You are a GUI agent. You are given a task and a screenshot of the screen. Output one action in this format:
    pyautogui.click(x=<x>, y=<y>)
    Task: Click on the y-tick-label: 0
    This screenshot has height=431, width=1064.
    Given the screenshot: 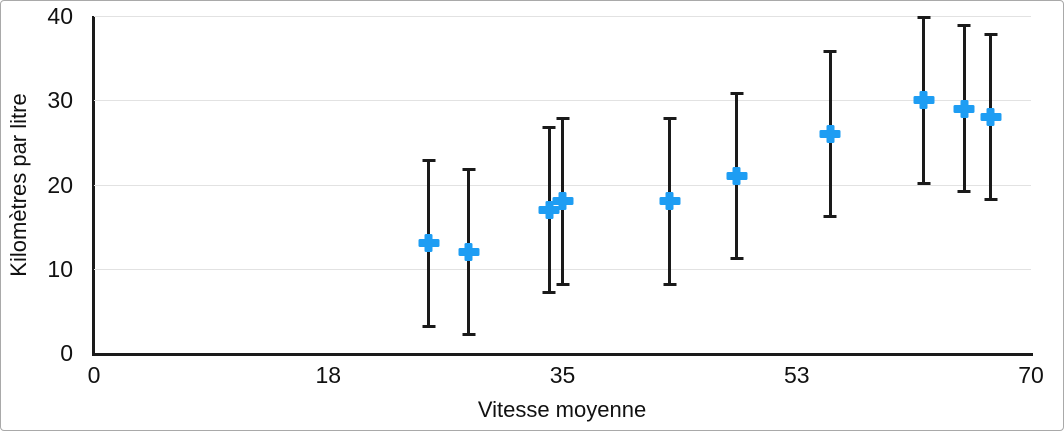 What is the action you would take?
    pyautogui.click(x=66, y=353)
    